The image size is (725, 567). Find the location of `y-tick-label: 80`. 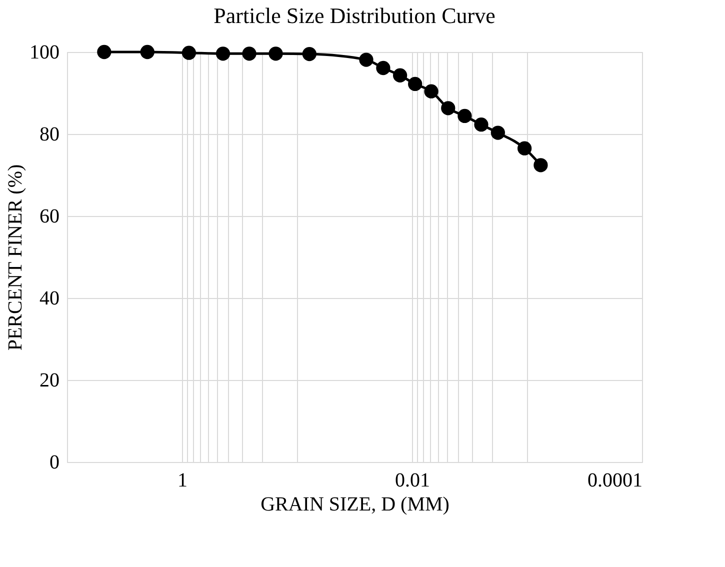

y-tick-label: 80 is located at coordinates (50, 135).